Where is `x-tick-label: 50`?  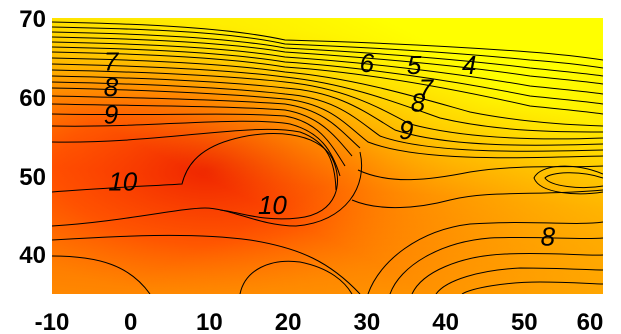
x-tick-label: 50 is located at coordinates (524, 321).